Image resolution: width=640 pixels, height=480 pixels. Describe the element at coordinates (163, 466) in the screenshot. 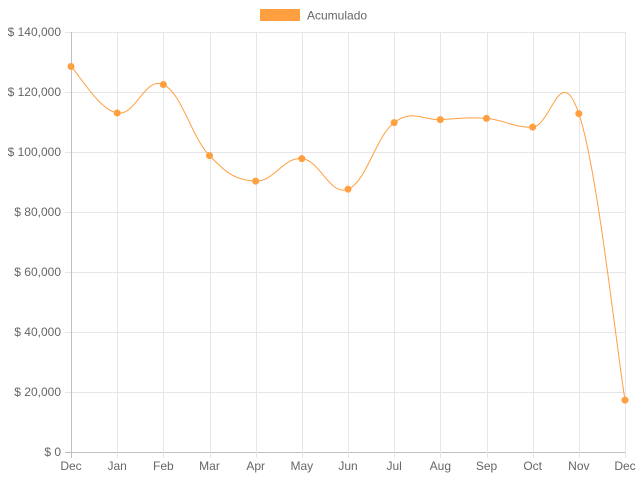

I see `x-tick-label: Feb` at that location.